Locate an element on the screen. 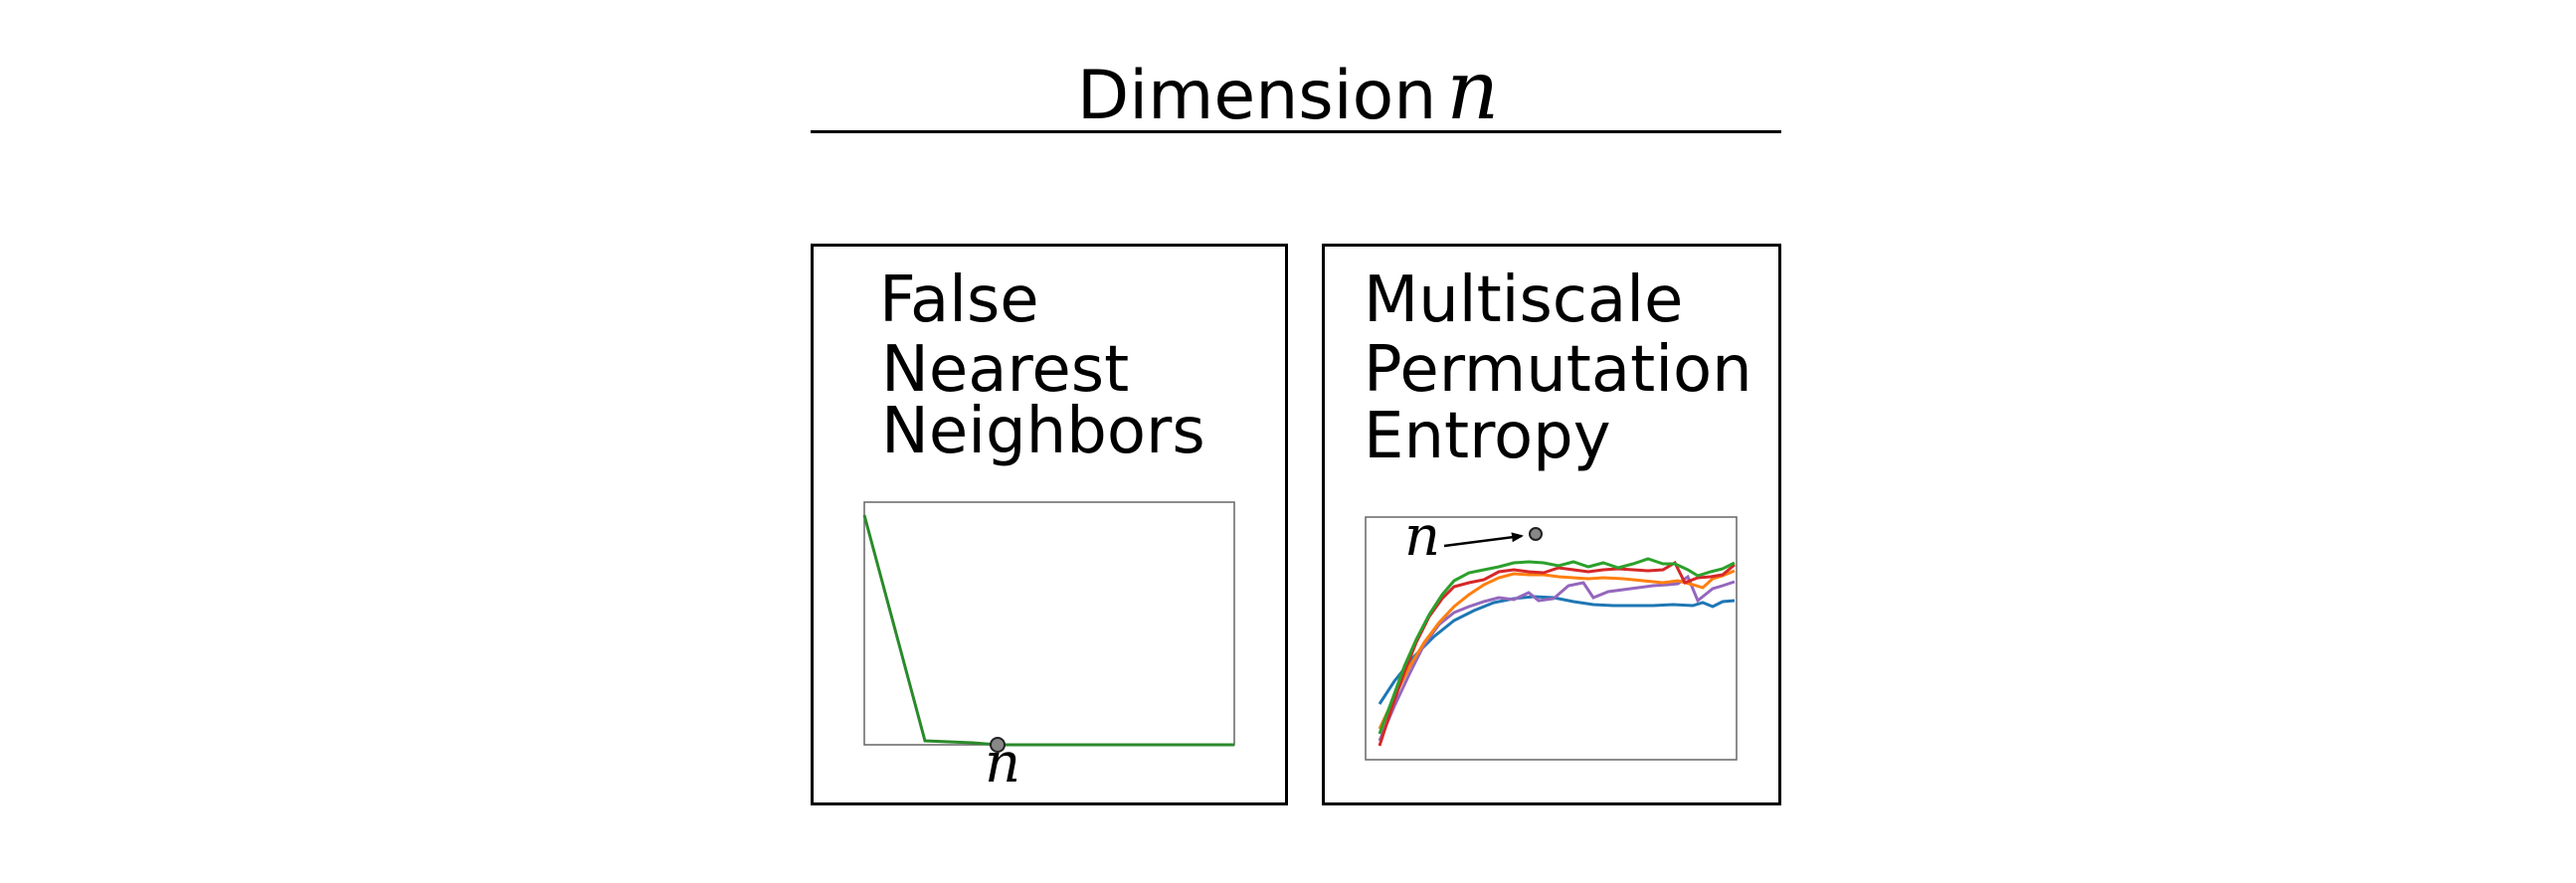  panel-title-line-3: Entropy is located at coordinates (1487, 436).